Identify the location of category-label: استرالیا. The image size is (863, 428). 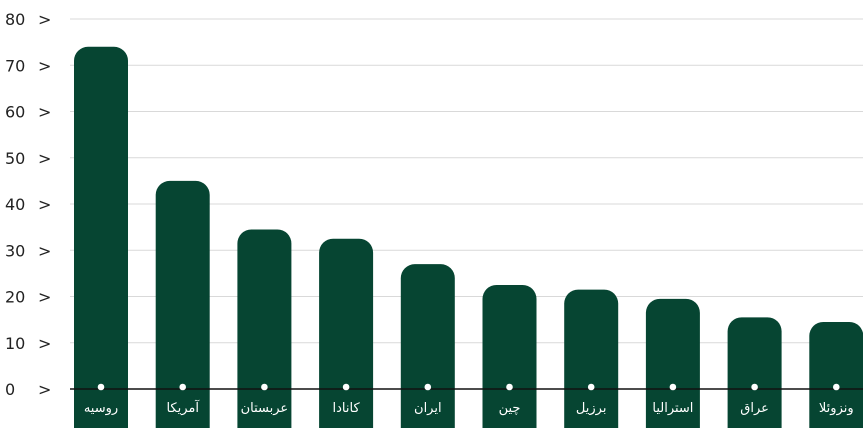
(672, 408).